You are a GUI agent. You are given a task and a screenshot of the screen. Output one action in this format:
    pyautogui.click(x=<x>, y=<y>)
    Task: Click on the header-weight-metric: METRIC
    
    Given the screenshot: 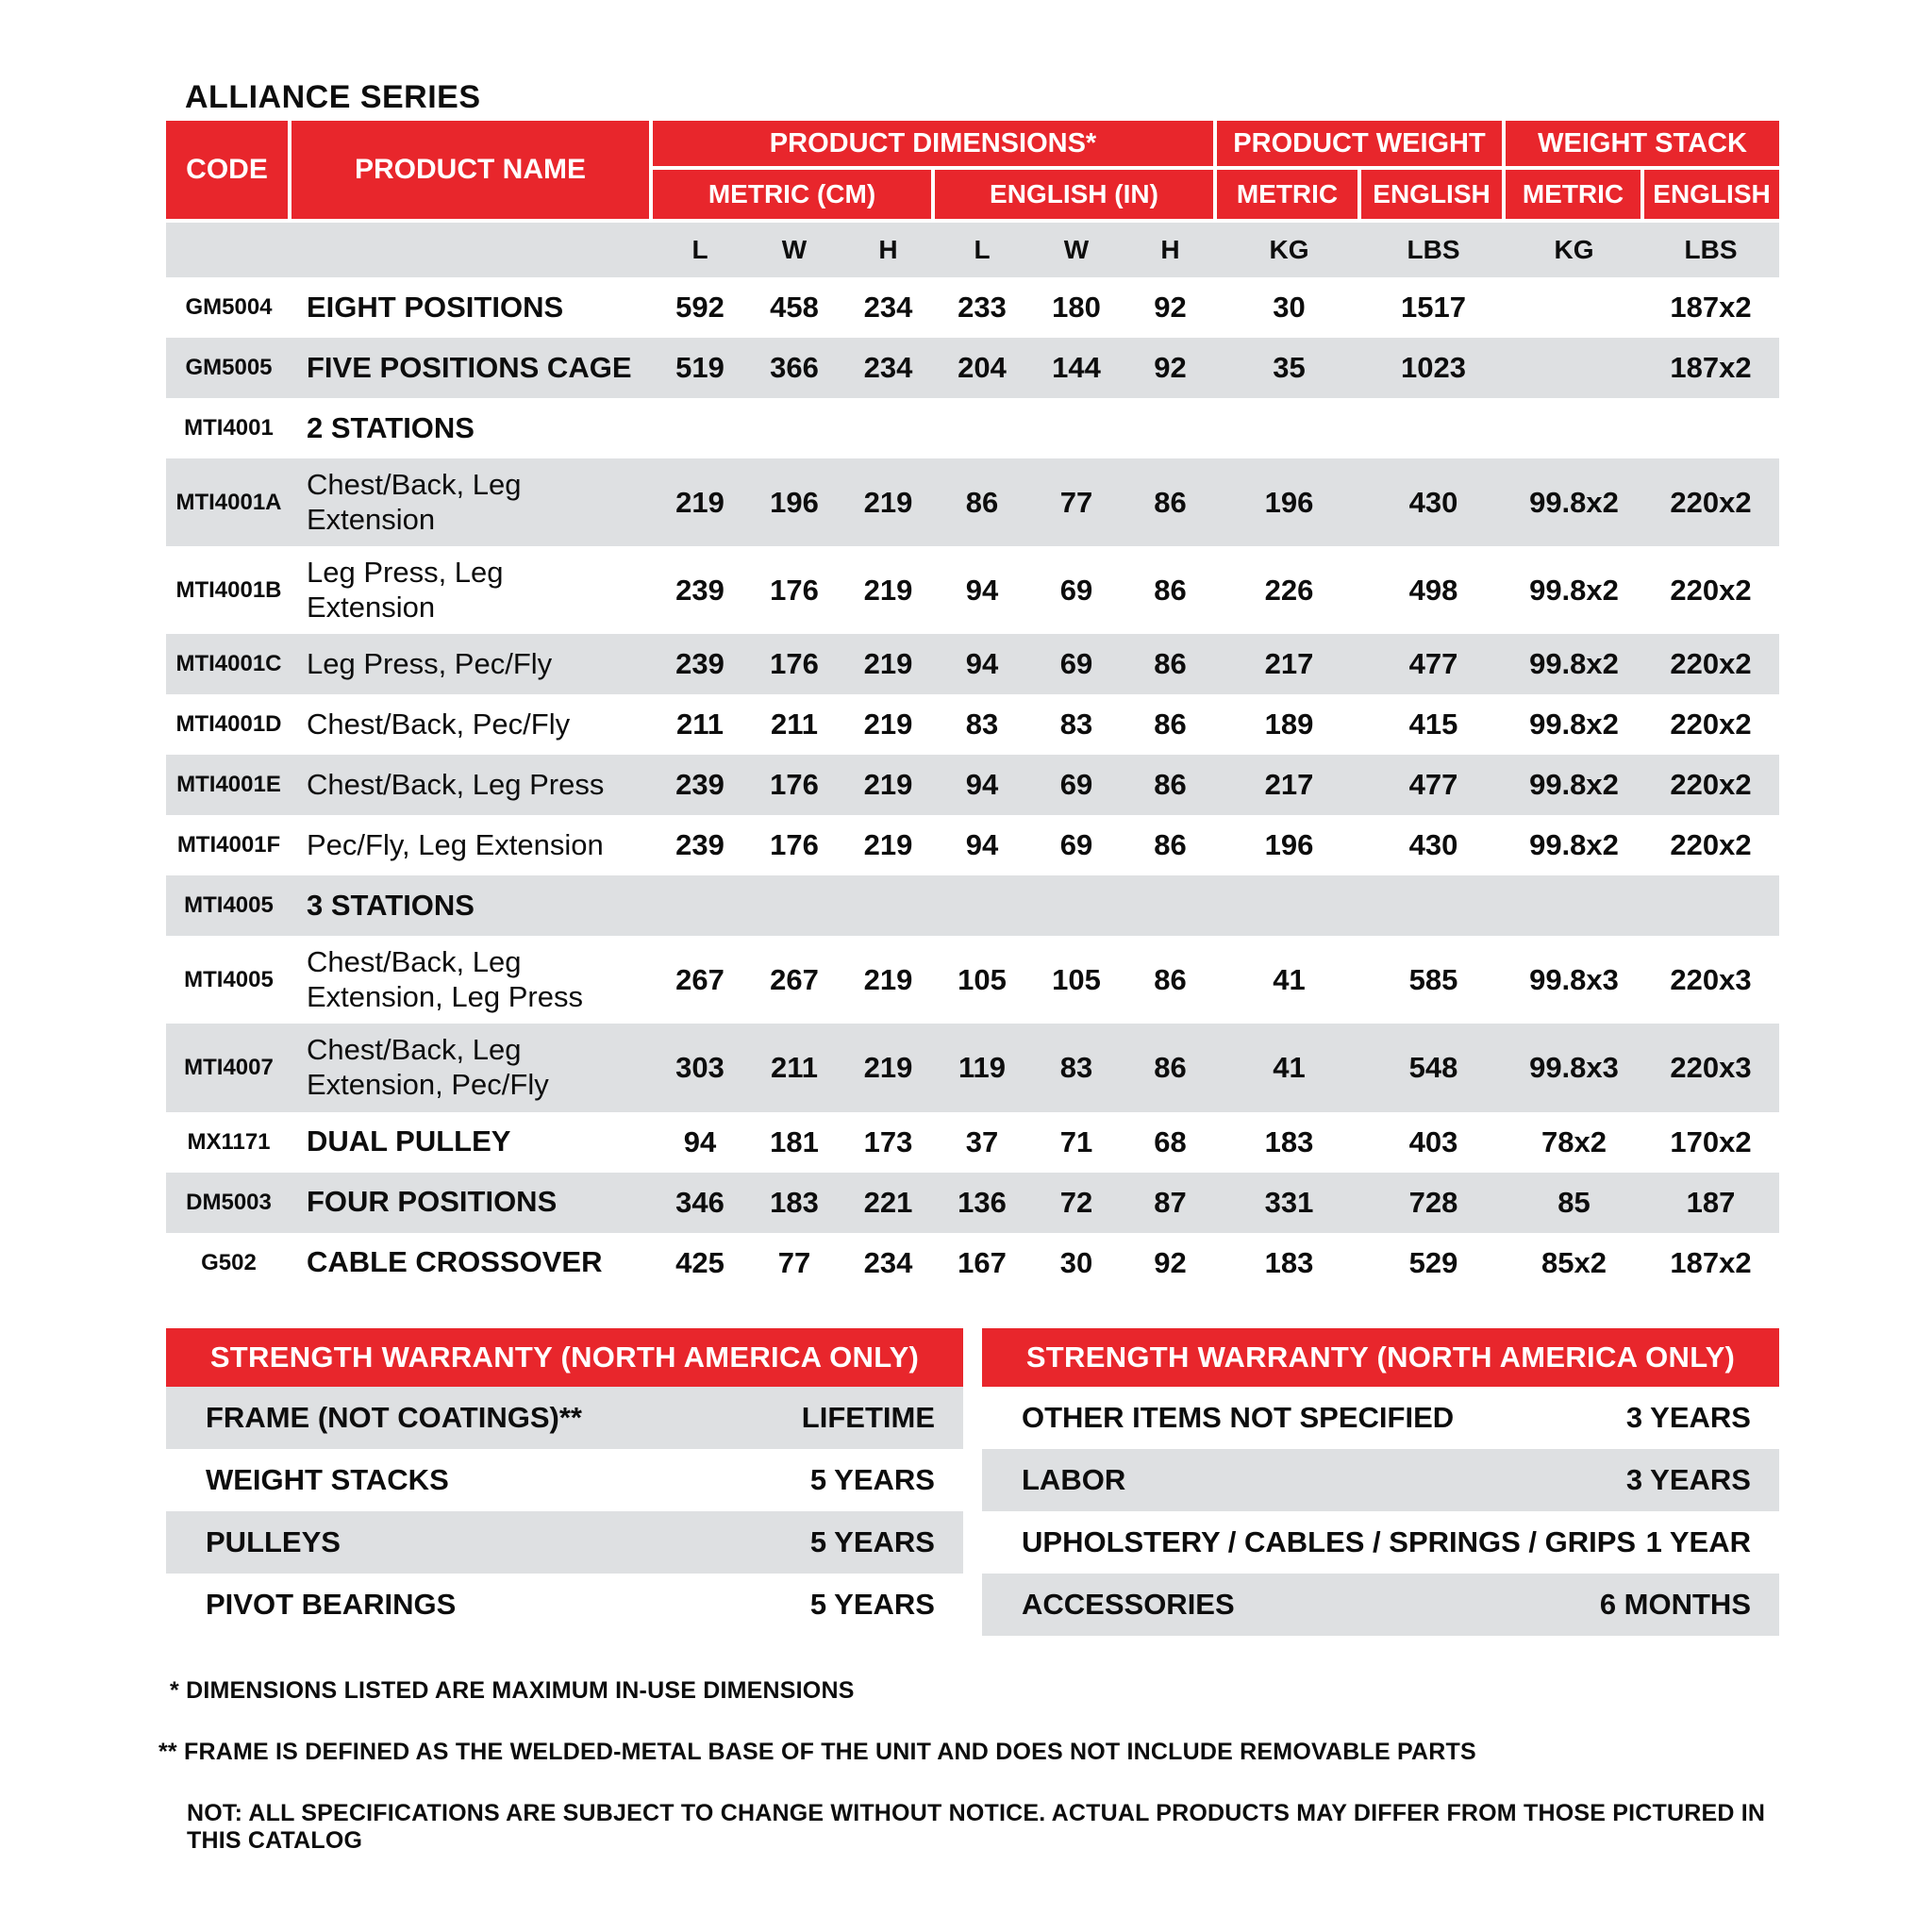 What is the action you would take?
    pyautogui.click(x=1289, y=194)
    